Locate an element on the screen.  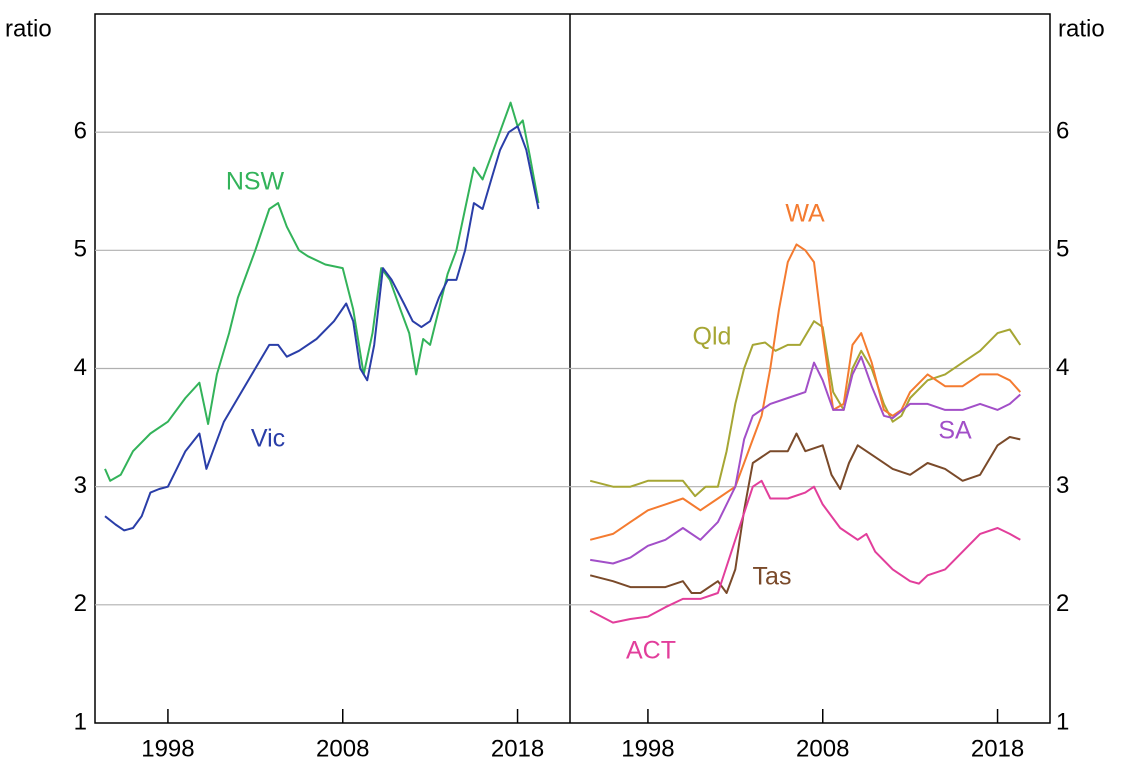
series-label: ACT is located at coordinates (651, 651).